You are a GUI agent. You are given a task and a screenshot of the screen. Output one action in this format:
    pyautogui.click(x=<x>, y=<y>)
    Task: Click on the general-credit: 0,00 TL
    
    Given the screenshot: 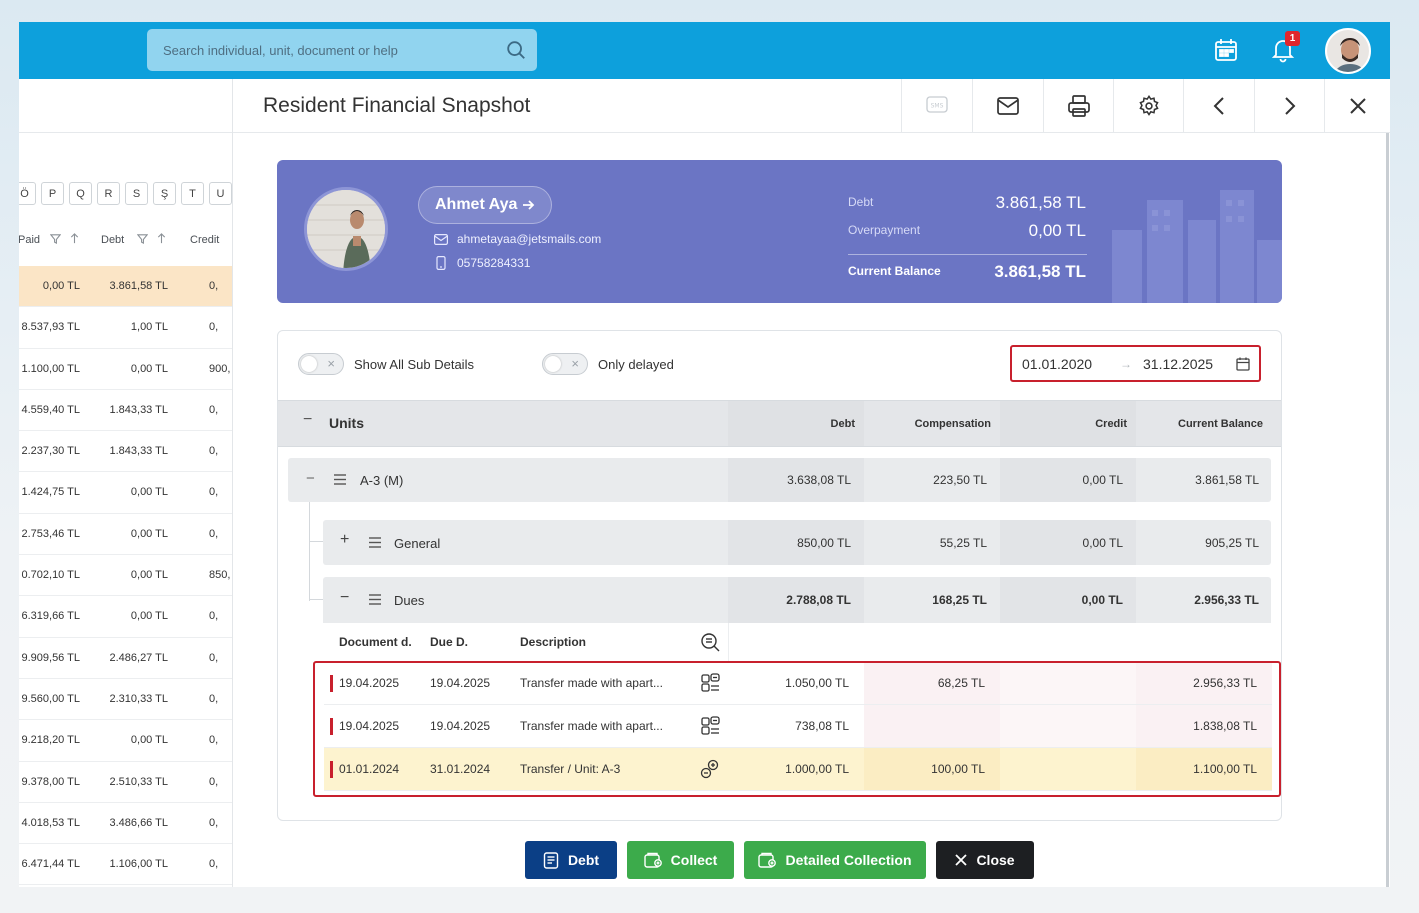 What is the action you would take?
    pyautogui.click(x=1102, y=543)
    